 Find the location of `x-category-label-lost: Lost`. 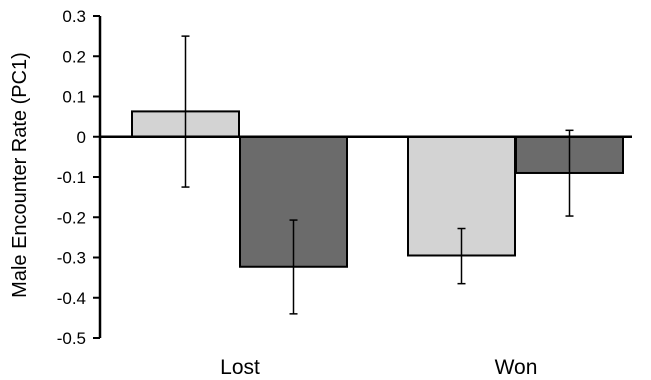

x-category-label-lost: Lost is located at coordinates (240, 367).